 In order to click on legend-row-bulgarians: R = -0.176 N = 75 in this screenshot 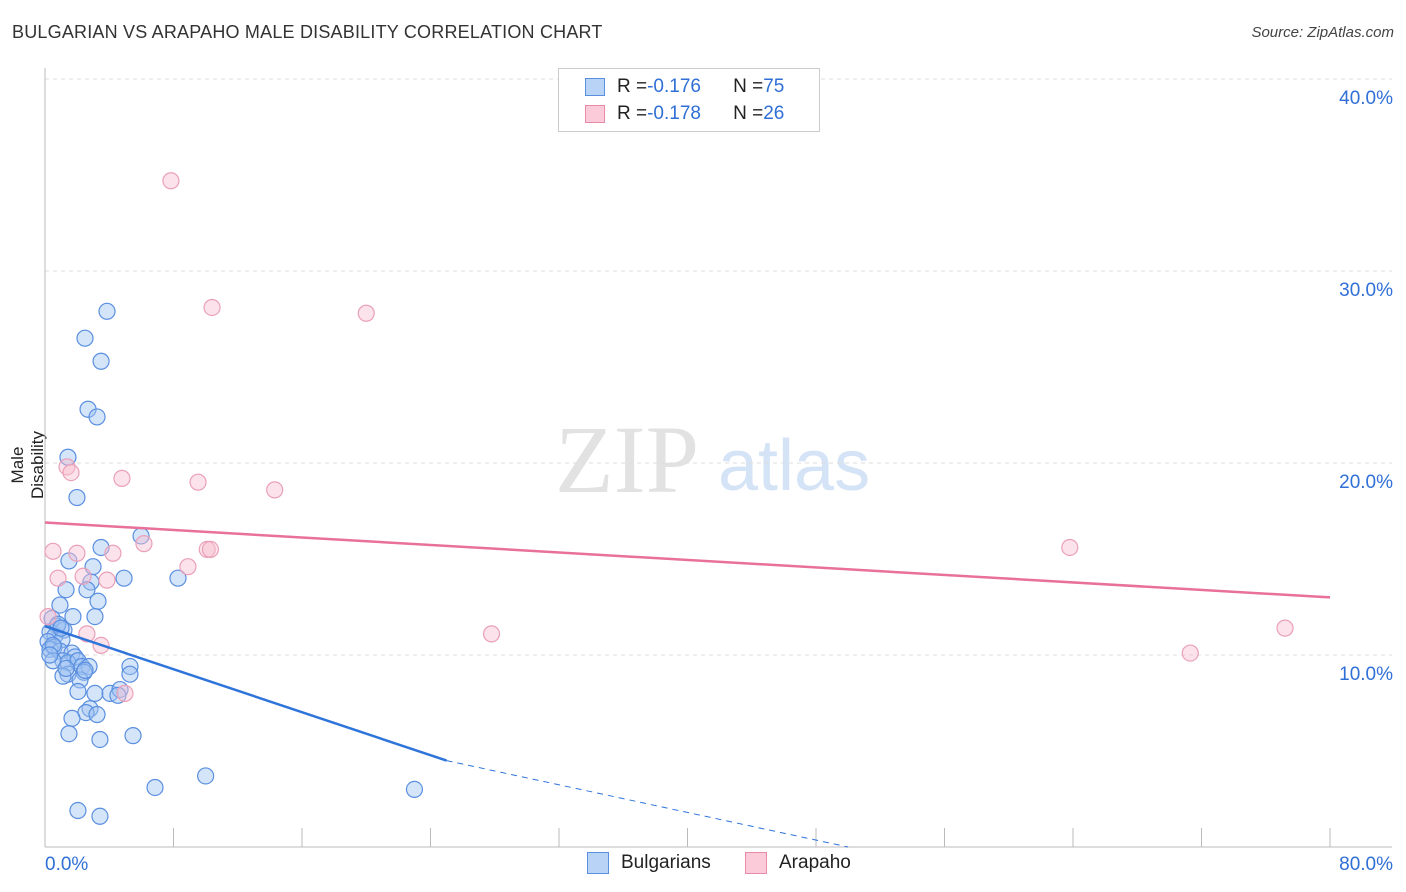, I will do `click(684, 87)`.